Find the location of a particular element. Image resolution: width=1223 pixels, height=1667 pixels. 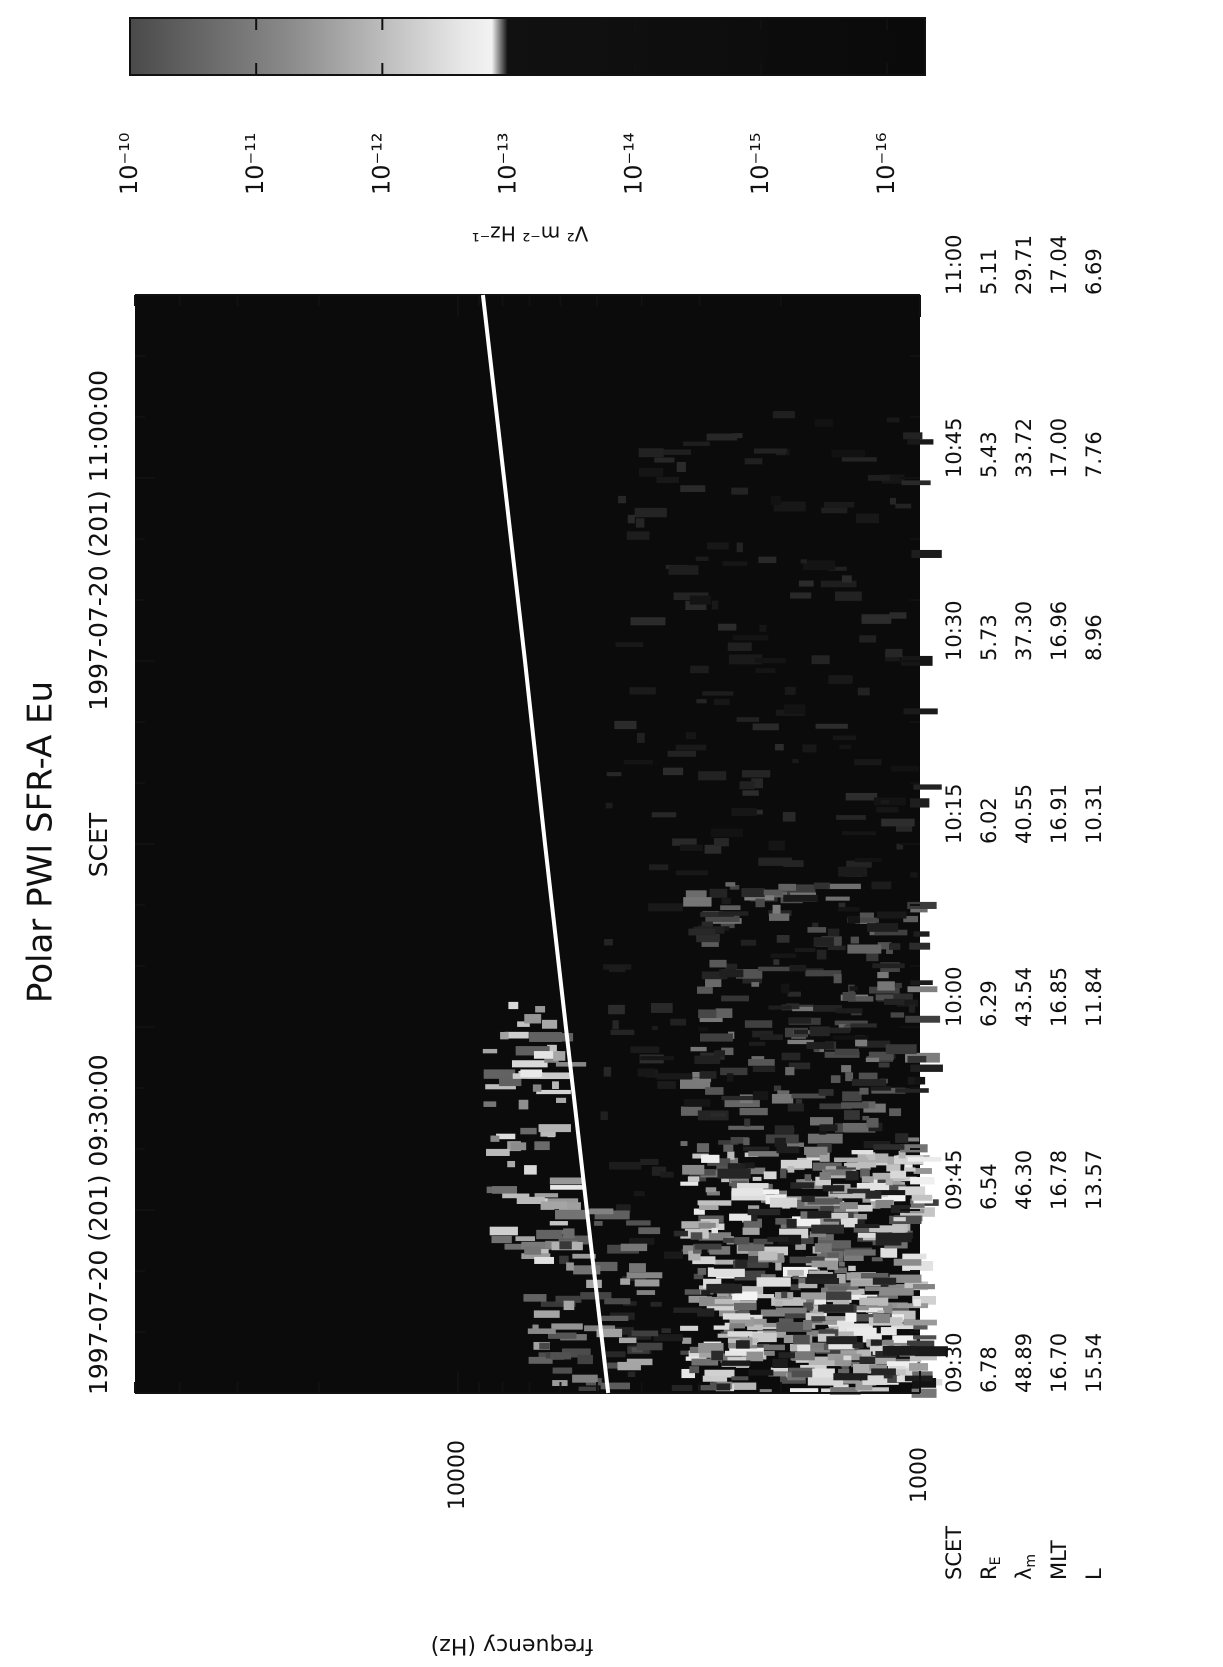

ephemeris-value: 33.72 is located at coordinates (1024, 448).